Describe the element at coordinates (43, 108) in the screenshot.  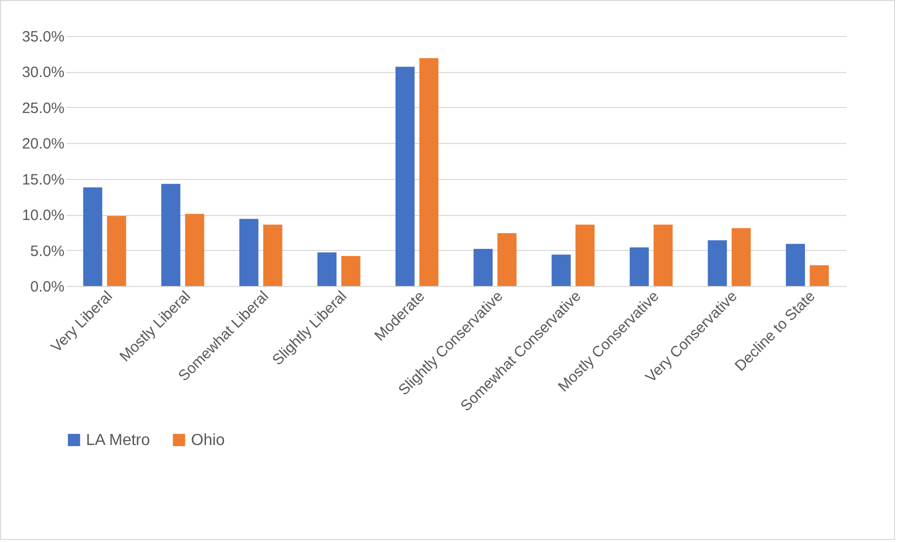
I see `y-tick-label: 25.0%` at that location.